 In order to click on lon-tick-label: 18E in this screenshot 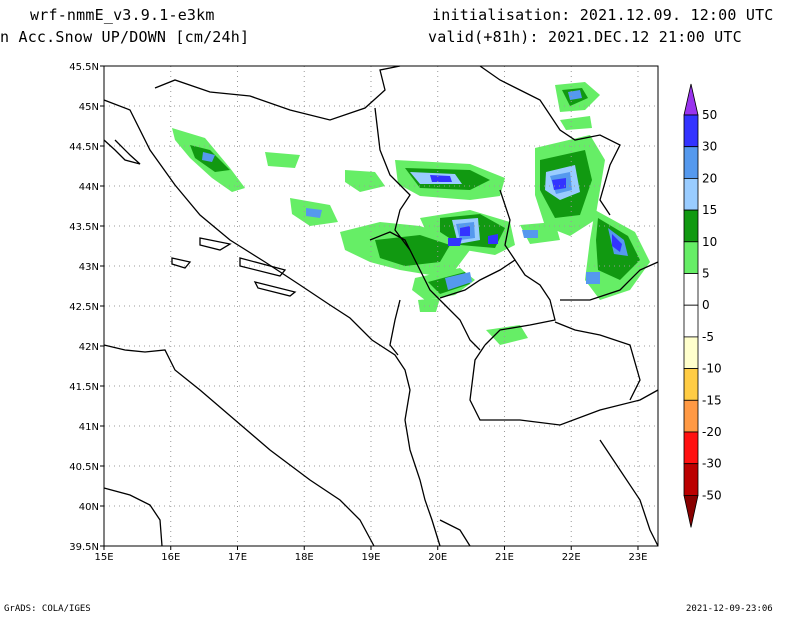, I will do `click(304, 557)`.